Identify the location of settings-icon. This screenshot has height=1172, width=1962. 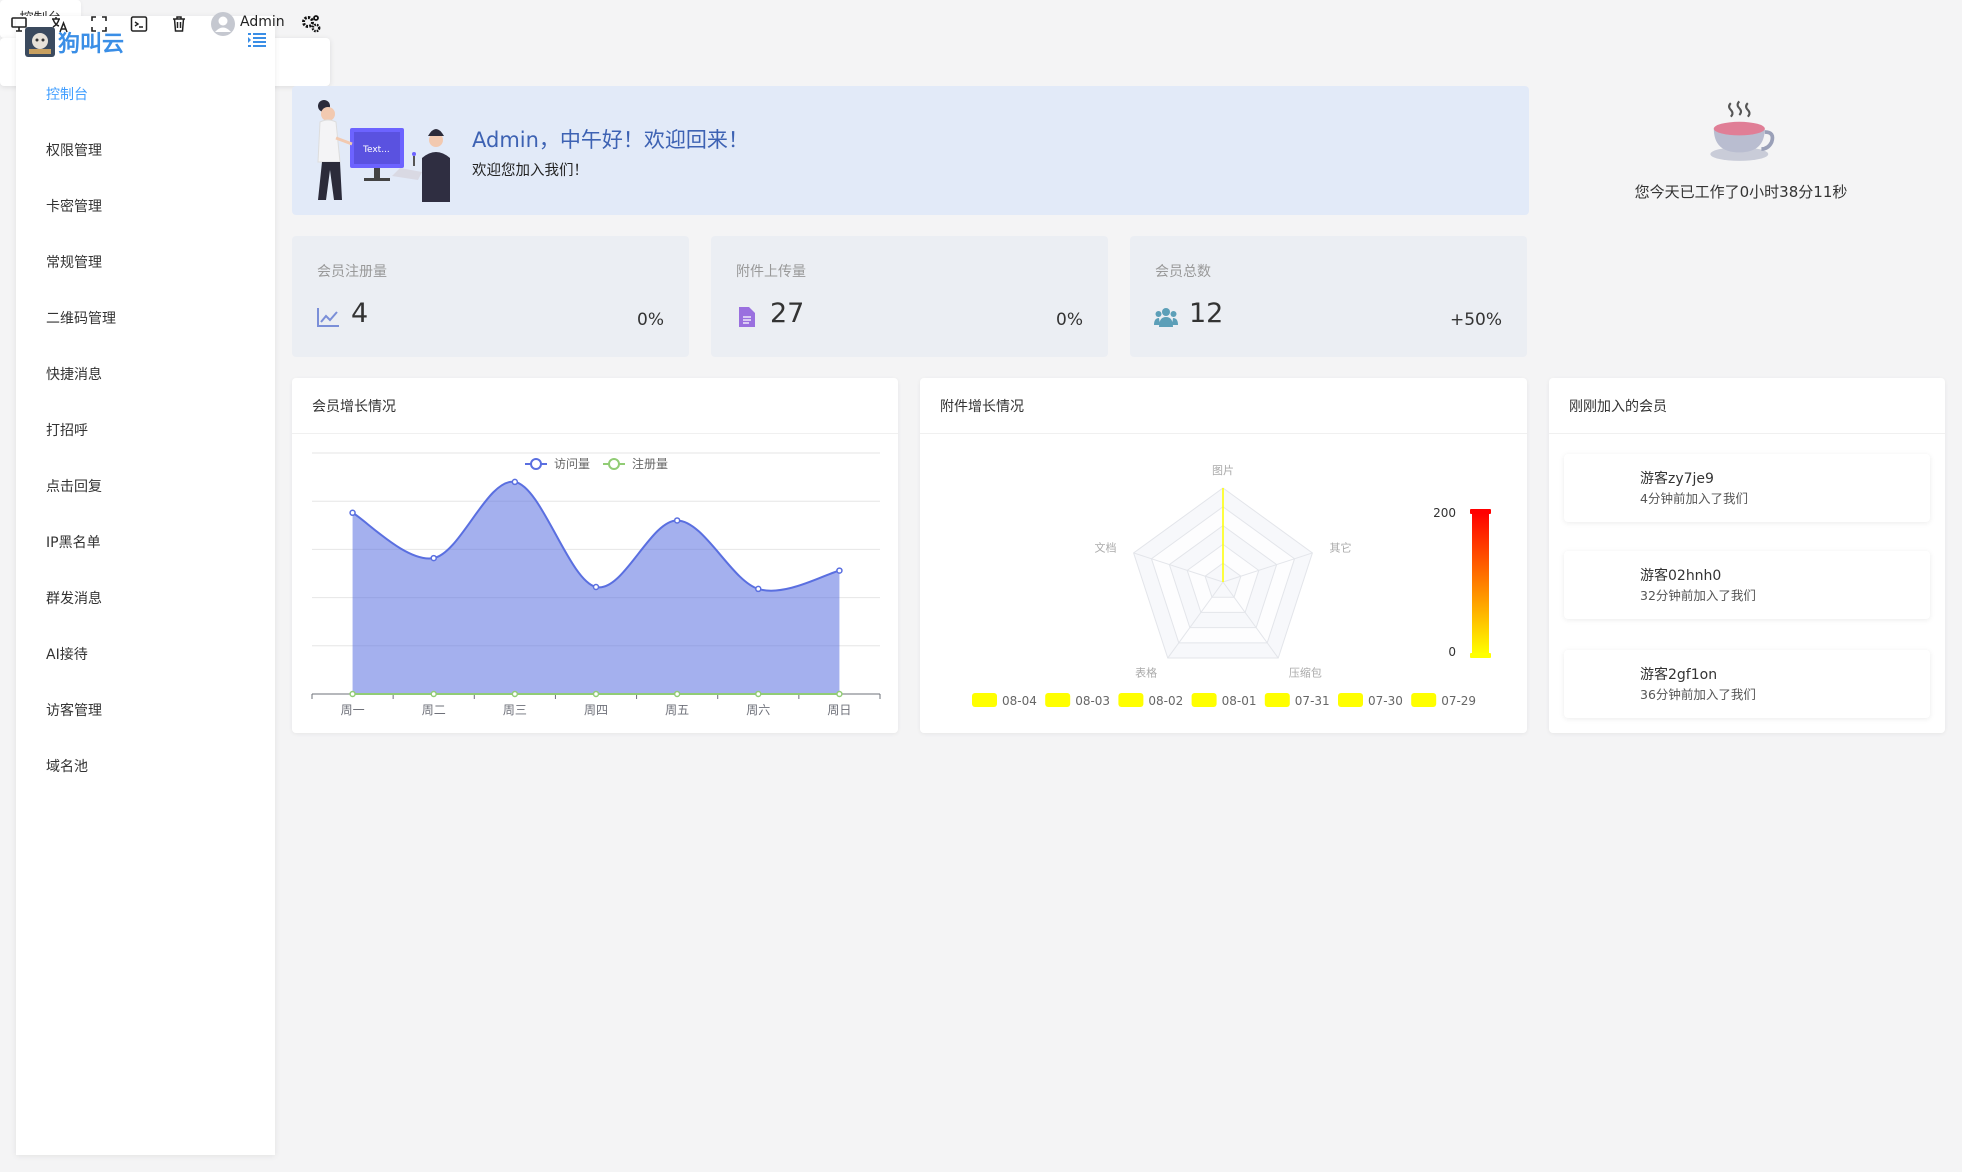
(311, 24).